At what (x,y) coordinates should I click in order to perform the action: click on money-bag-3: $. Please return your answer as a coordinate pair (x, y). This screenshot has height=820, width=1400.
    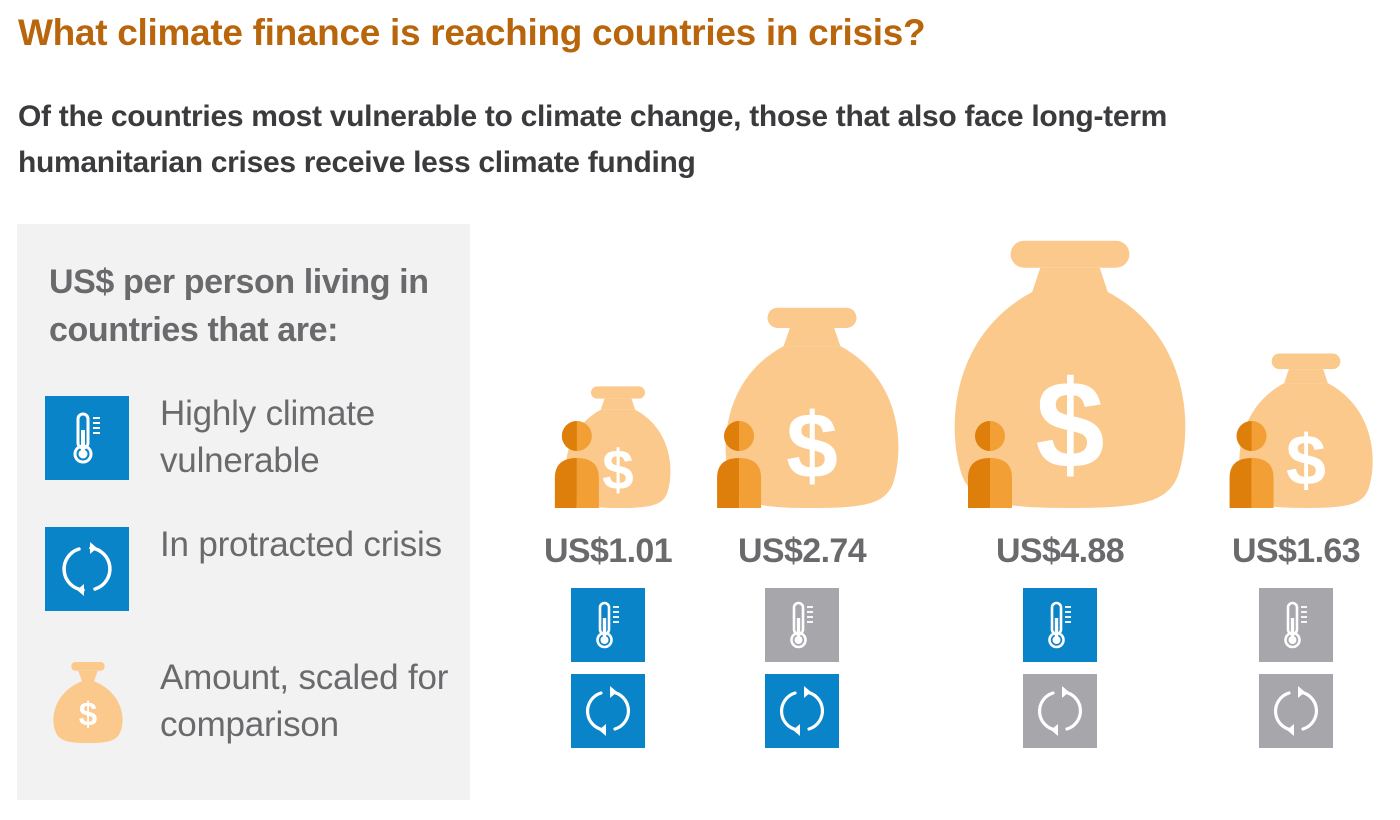
    Looking at the image, I should click on (1070, 374).